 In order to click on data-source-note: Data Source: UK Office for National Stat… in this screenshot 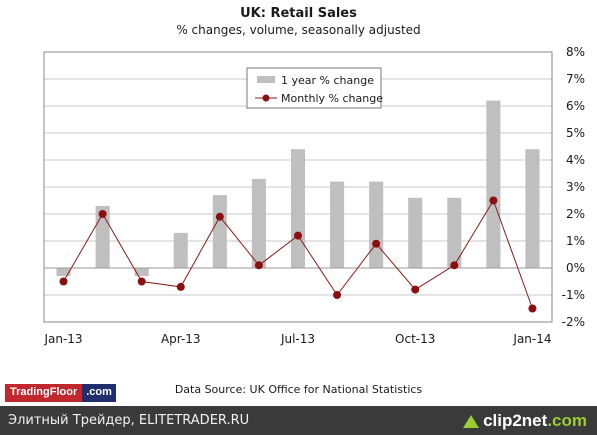, I will do `click(298, 389)`.